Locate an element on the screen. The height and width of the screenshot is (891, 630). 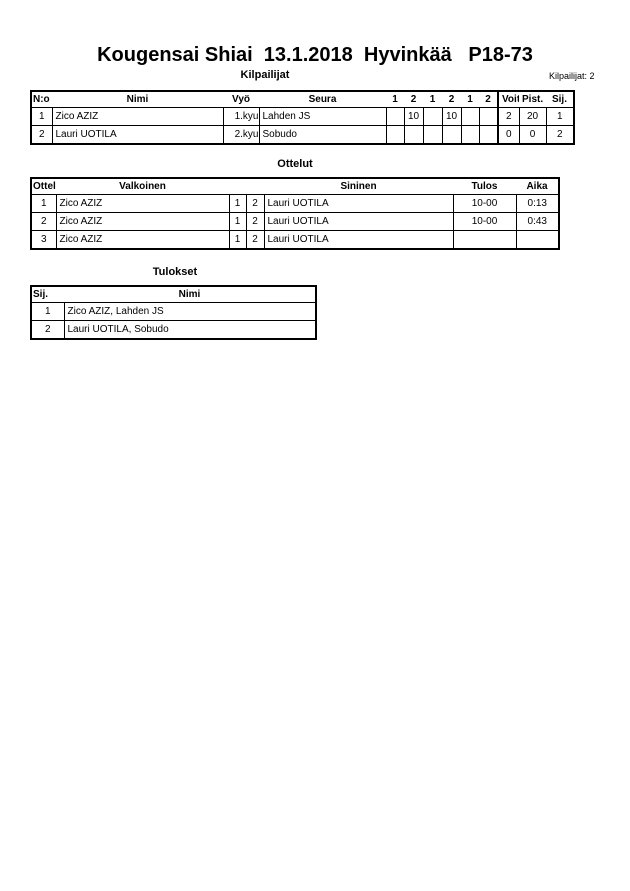
column-header: N:o is located at coordinates (41, 99).